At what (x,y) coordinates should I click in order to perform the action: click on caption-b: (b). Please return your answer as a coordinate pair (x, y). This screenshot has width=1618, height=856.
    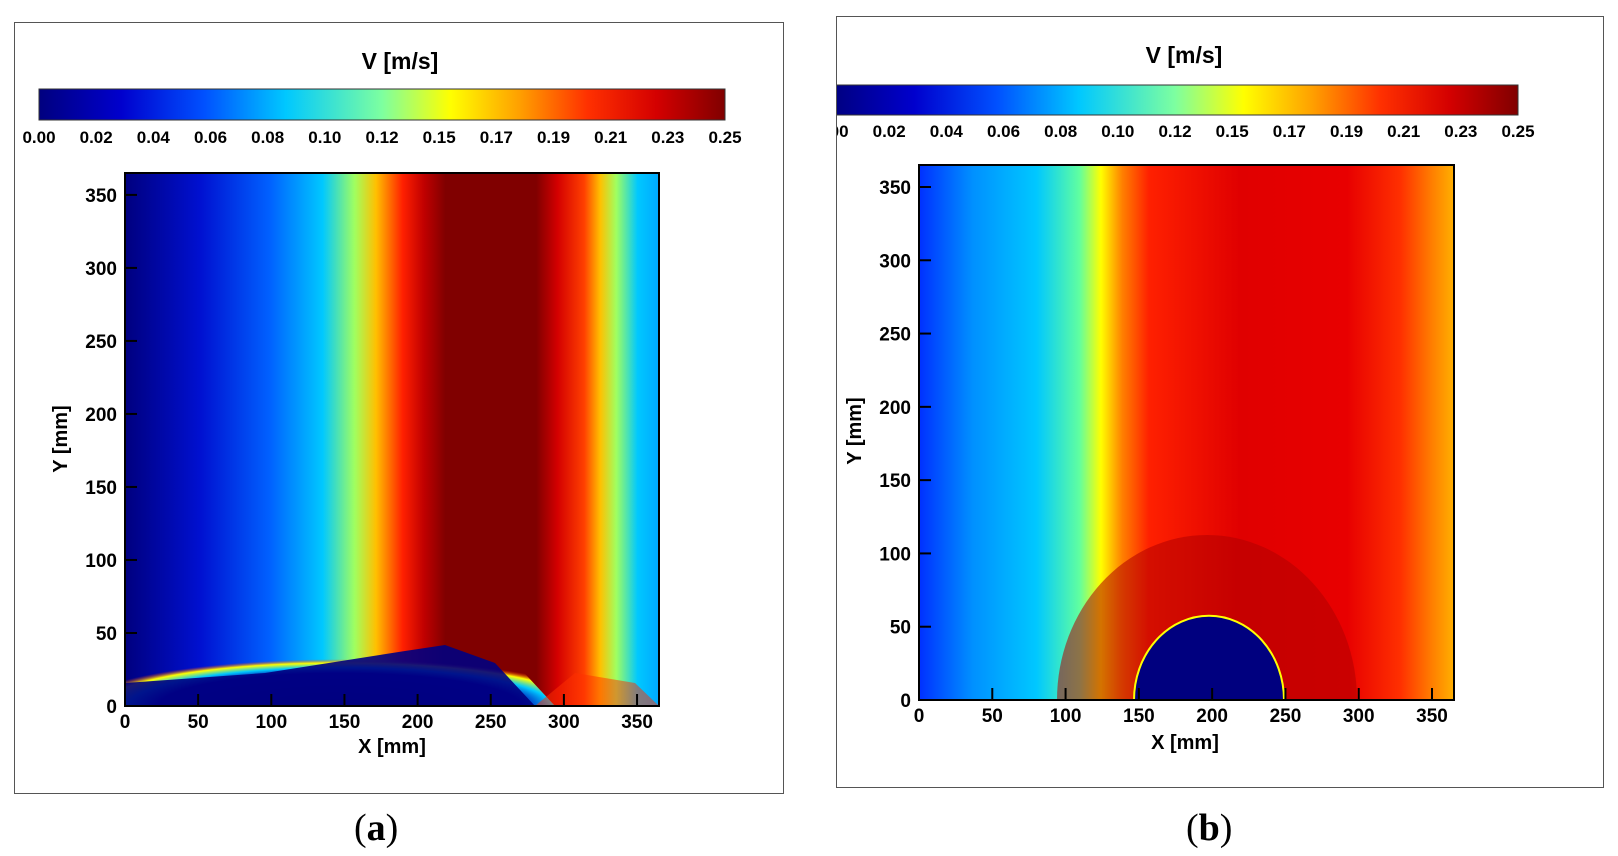
    Looking at the image, I should click on (1209, 828).